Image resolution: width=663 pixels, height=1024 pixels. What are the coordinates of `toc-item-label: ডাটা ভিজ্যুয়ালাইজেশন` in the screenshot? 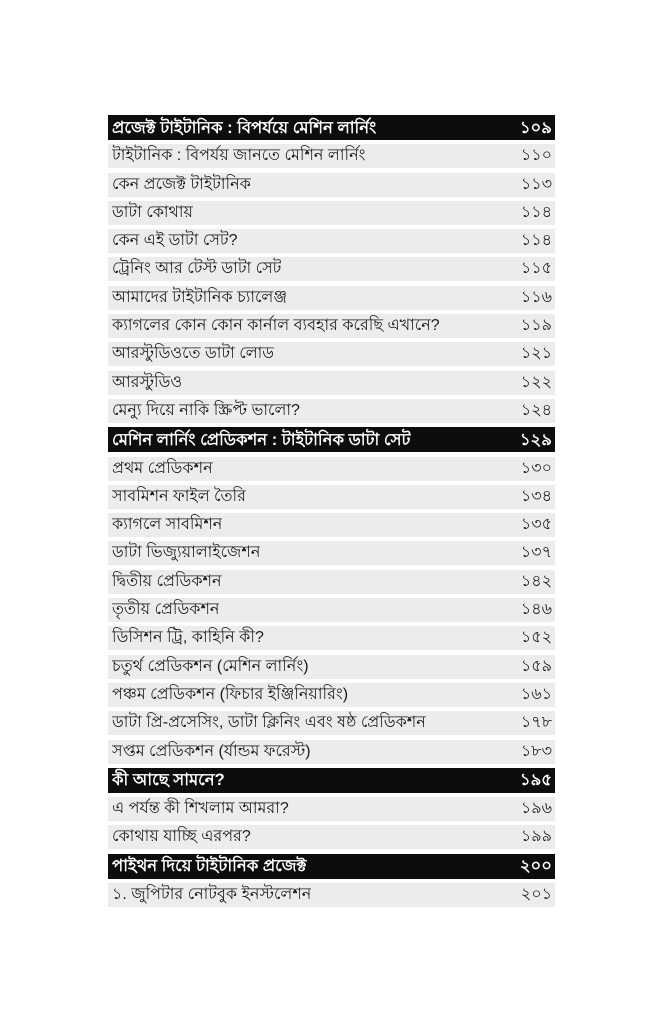 It's located at (186, 553).